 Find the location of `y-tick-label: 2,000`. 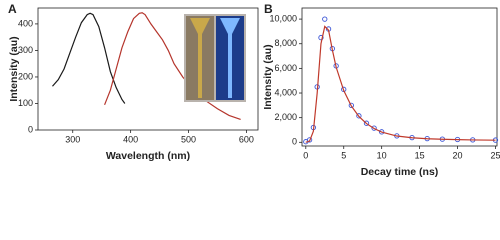

y-tick-label: 2,000 is located at coordinates (285, 117).